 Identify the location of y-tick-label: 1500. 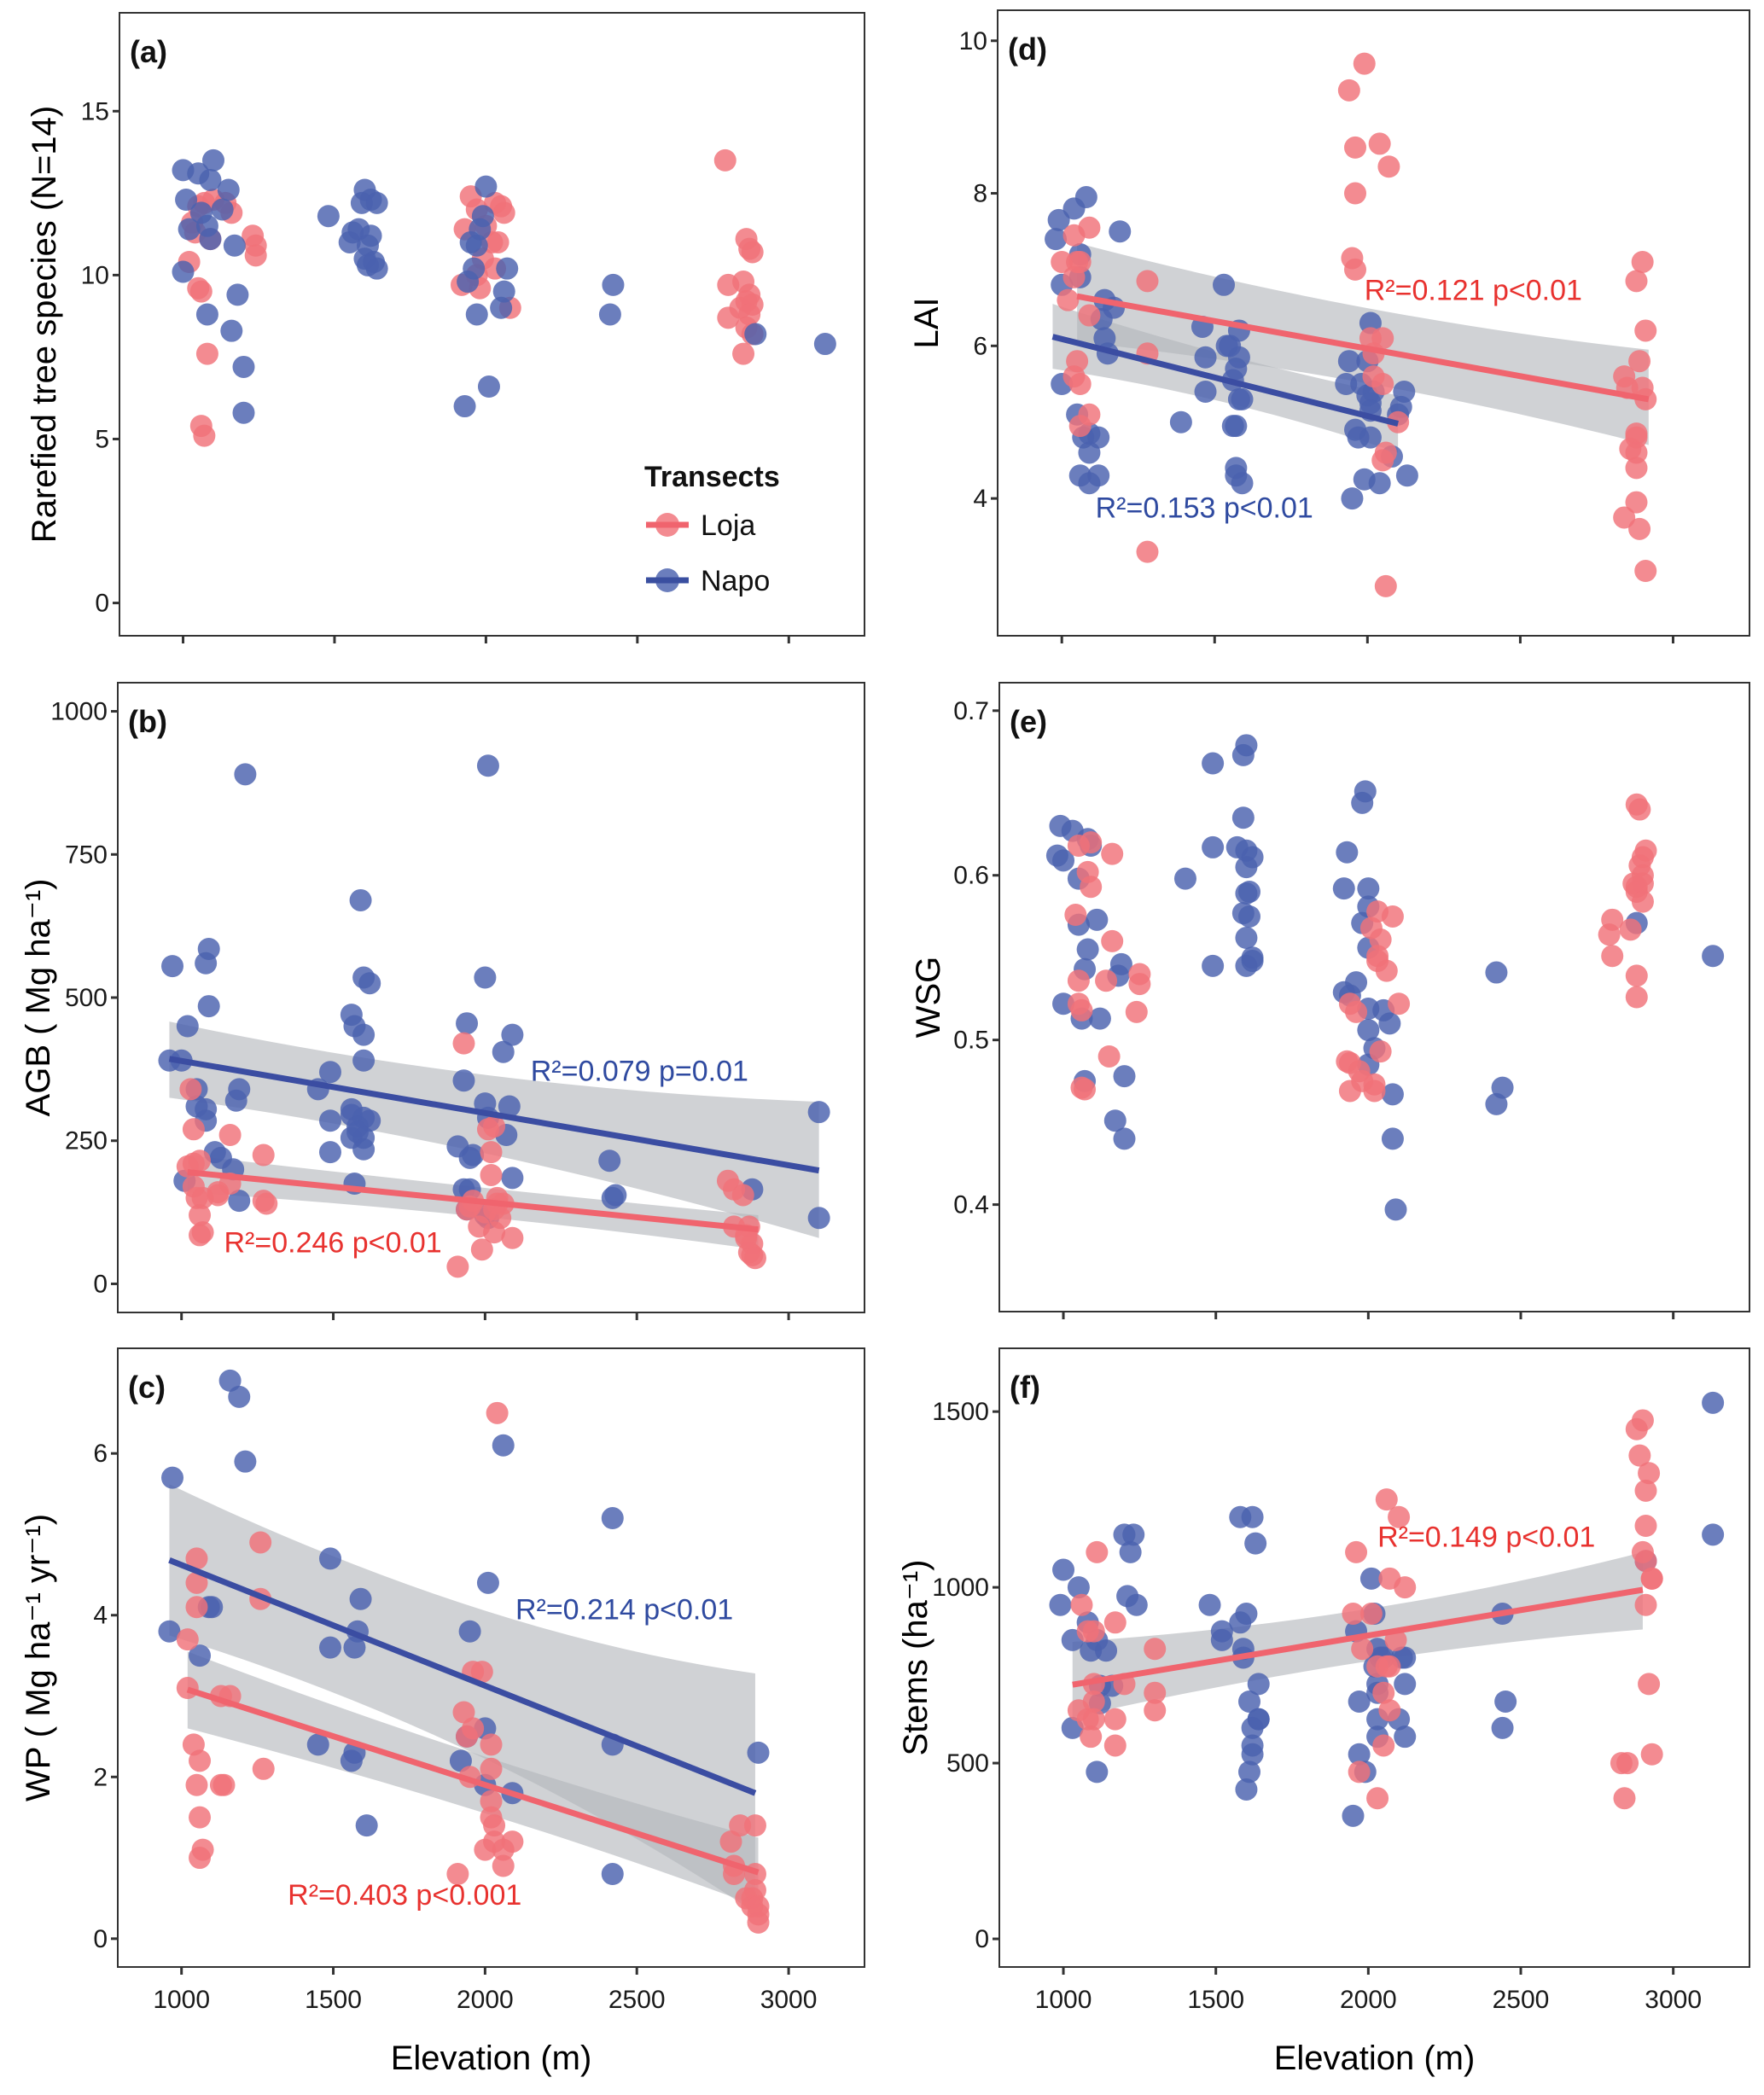
(960, 1412).